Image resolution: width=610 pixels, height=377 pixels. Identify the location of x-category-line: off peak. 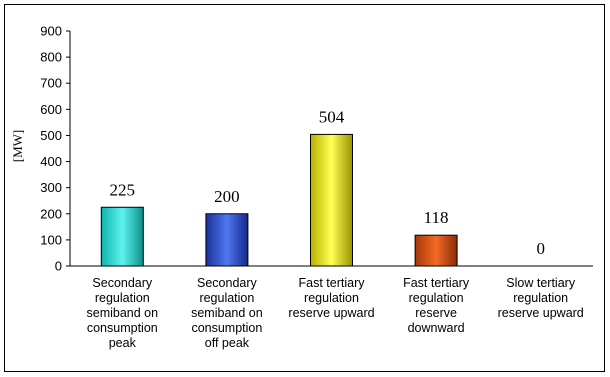
(227, 343).